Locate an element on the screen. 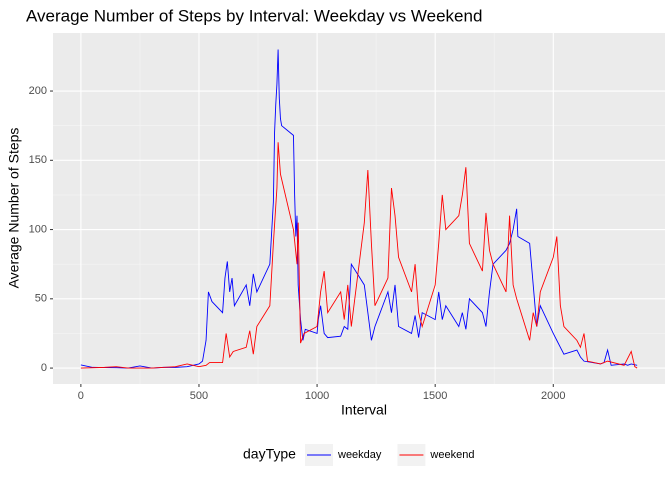 Image resolution: width=672 pixels, height=485 pixels. x-tick-label: 2000 is located at coordinates (553, 396).